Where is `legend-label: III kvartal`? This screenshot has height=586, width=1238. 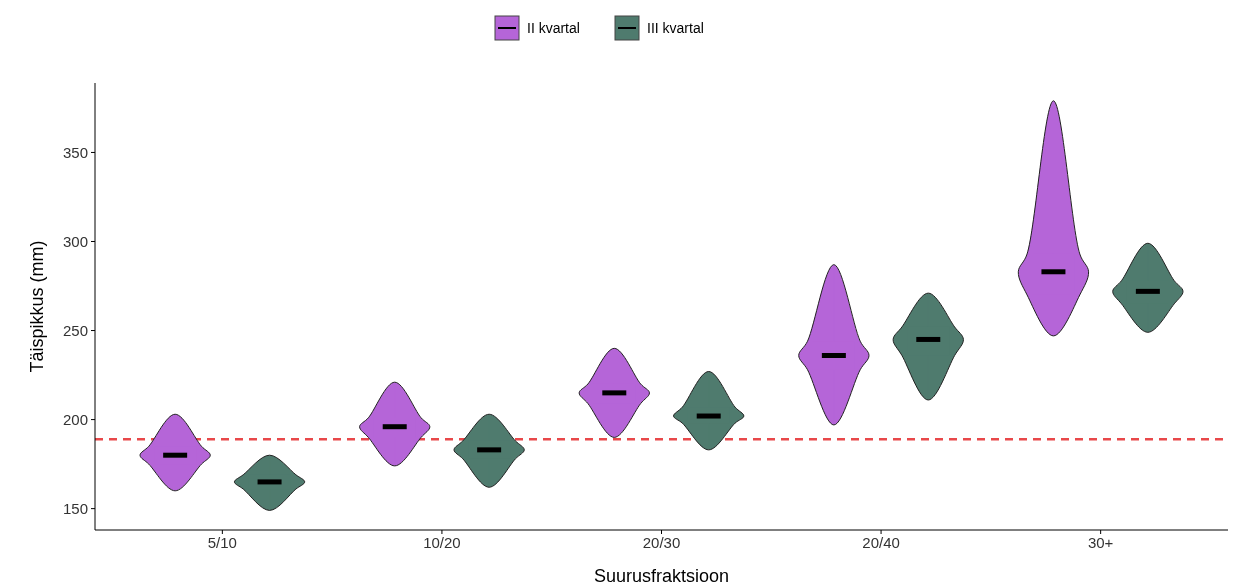
legend-label: III kvartal is located at coordinates (675, 27).